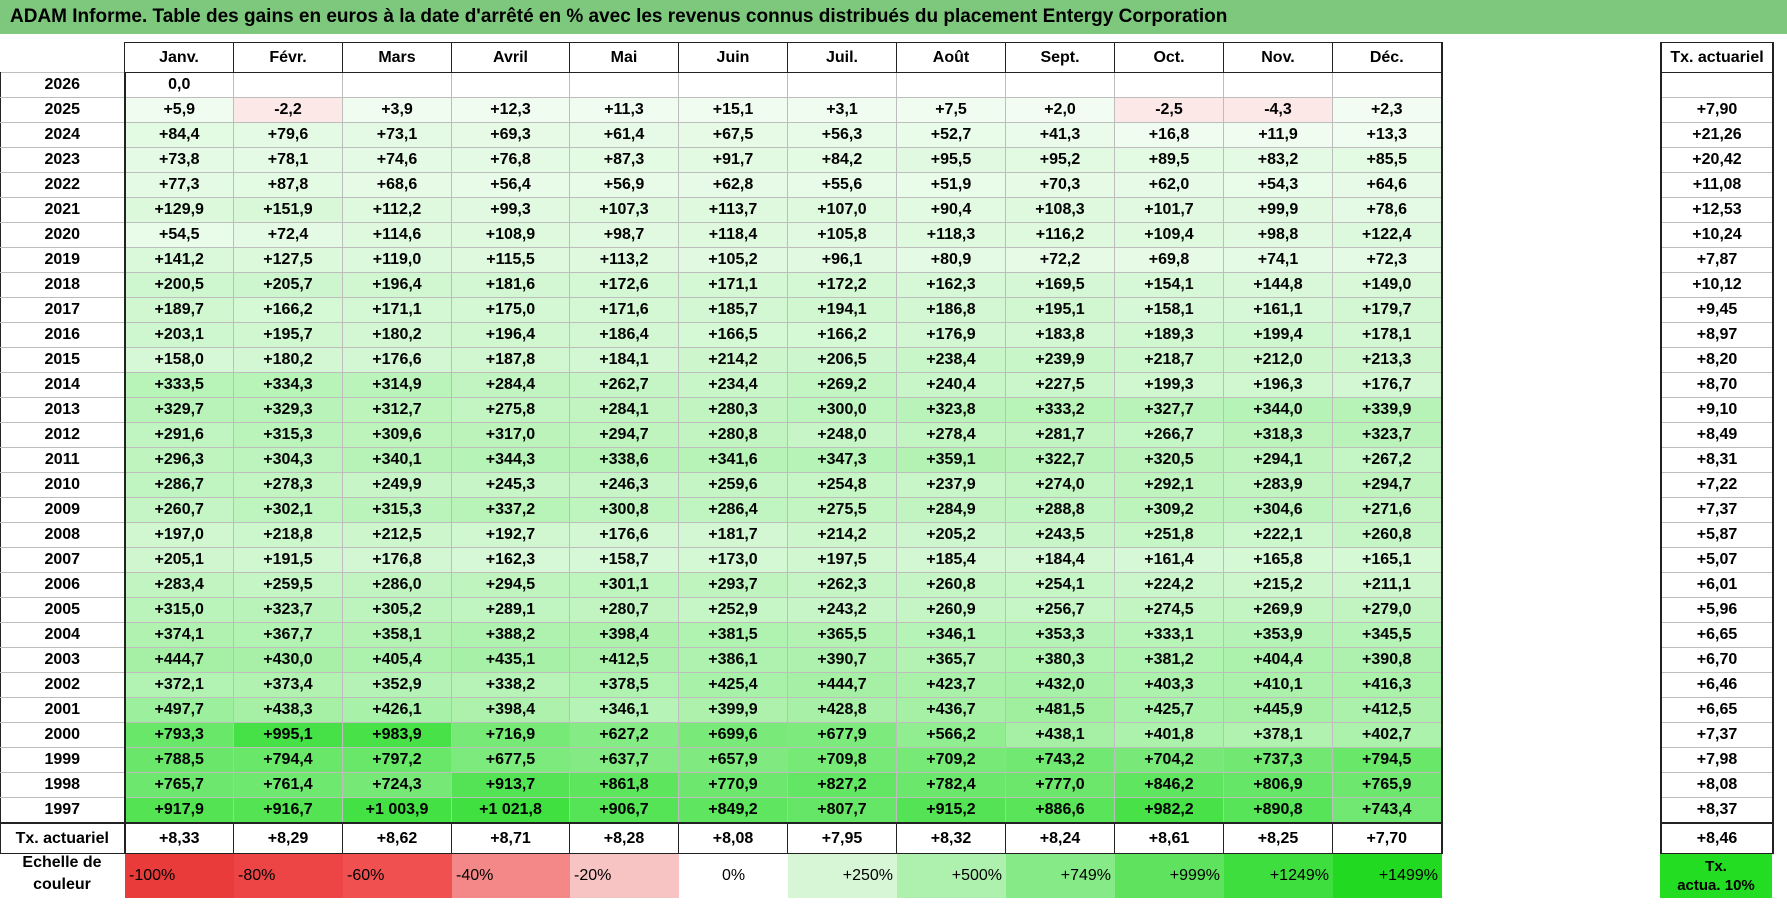 The width and height of the screenshot is (1787, 912). What do you see at coordinates (733, 585) in the screenshot?
I see `value-cell: +293,7` at bounding box center [733, 585].